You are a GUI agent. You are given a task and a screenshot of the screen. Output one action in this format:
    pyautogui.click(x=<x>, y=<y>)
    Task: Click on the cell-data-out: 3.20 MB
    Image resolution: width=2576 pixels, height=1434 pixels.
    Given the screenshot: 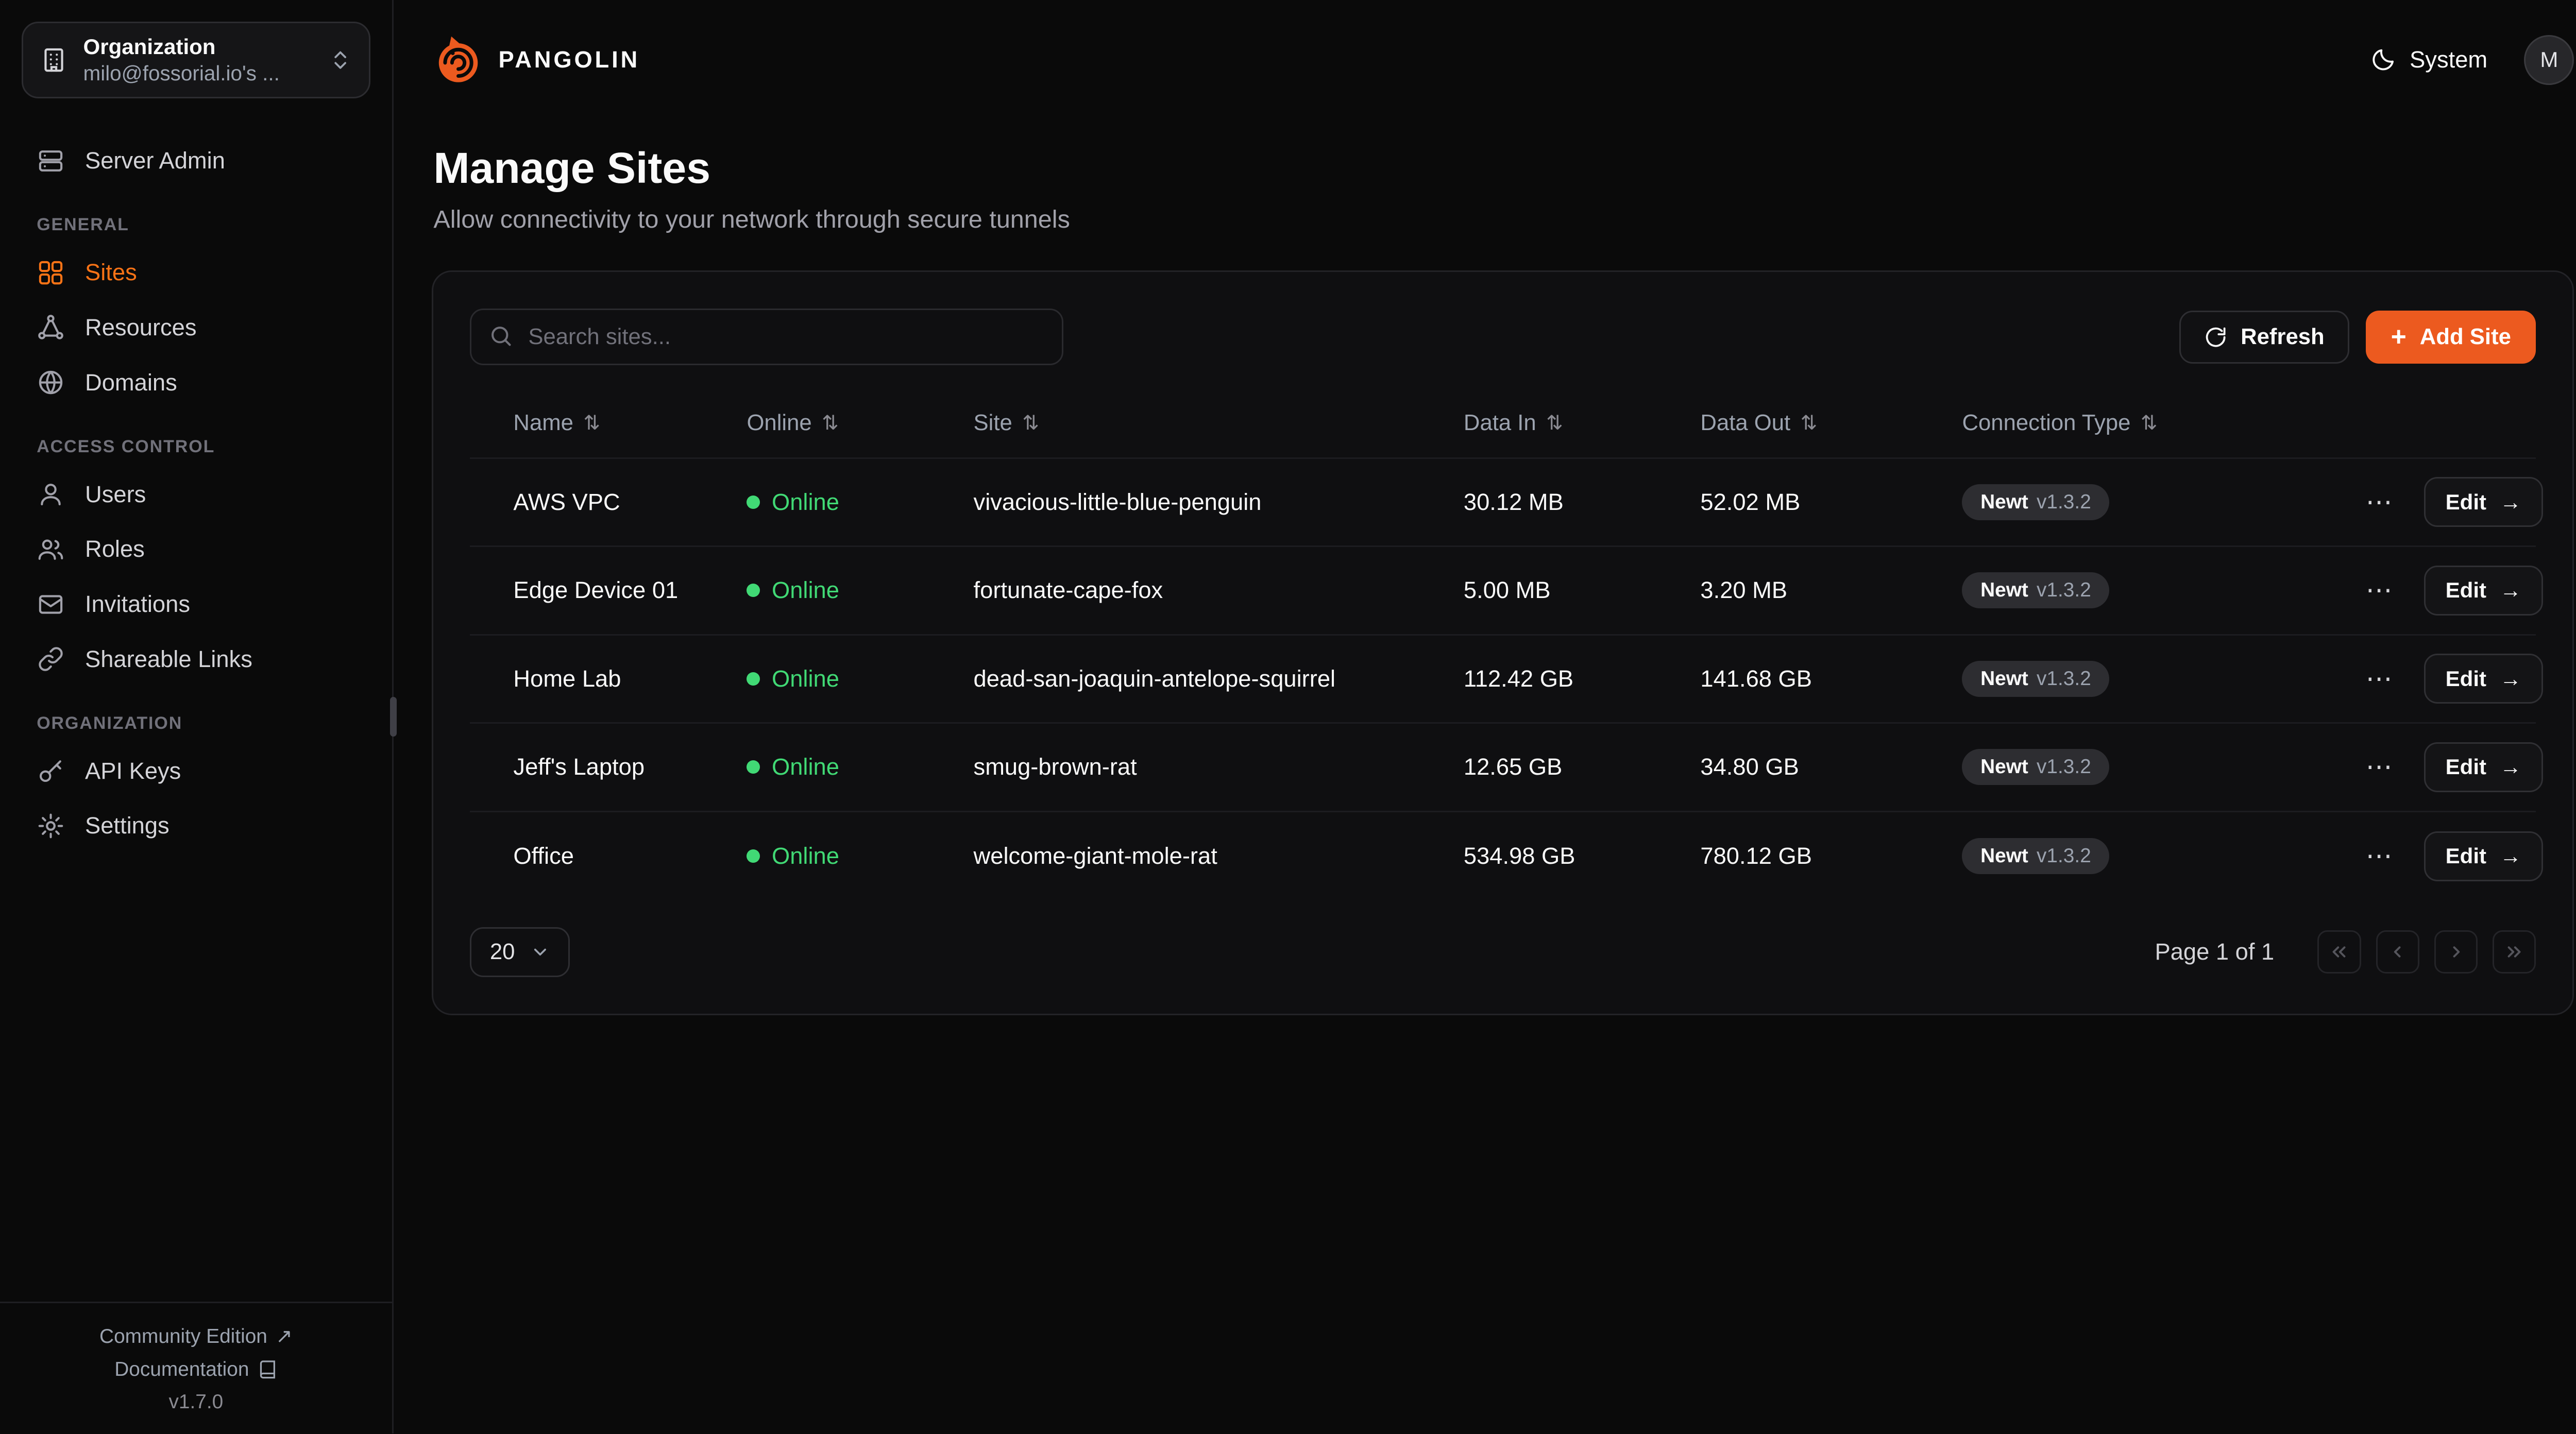 What is the action you would take?
    pyautogui.click(x=1744, y=590)
    